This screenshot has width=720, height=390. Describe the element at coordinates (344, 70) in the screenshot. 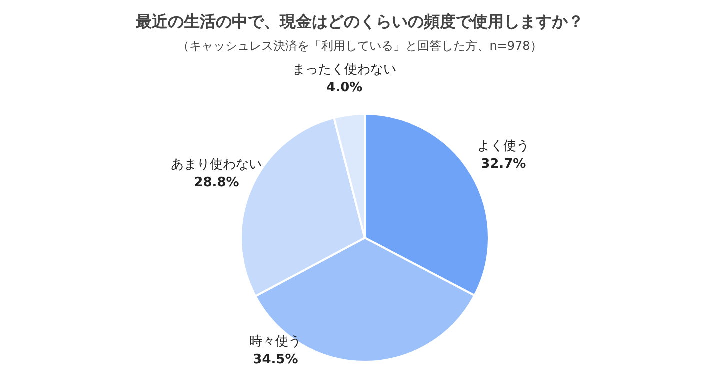

I see `slice-label: まったく使わない` at that location.